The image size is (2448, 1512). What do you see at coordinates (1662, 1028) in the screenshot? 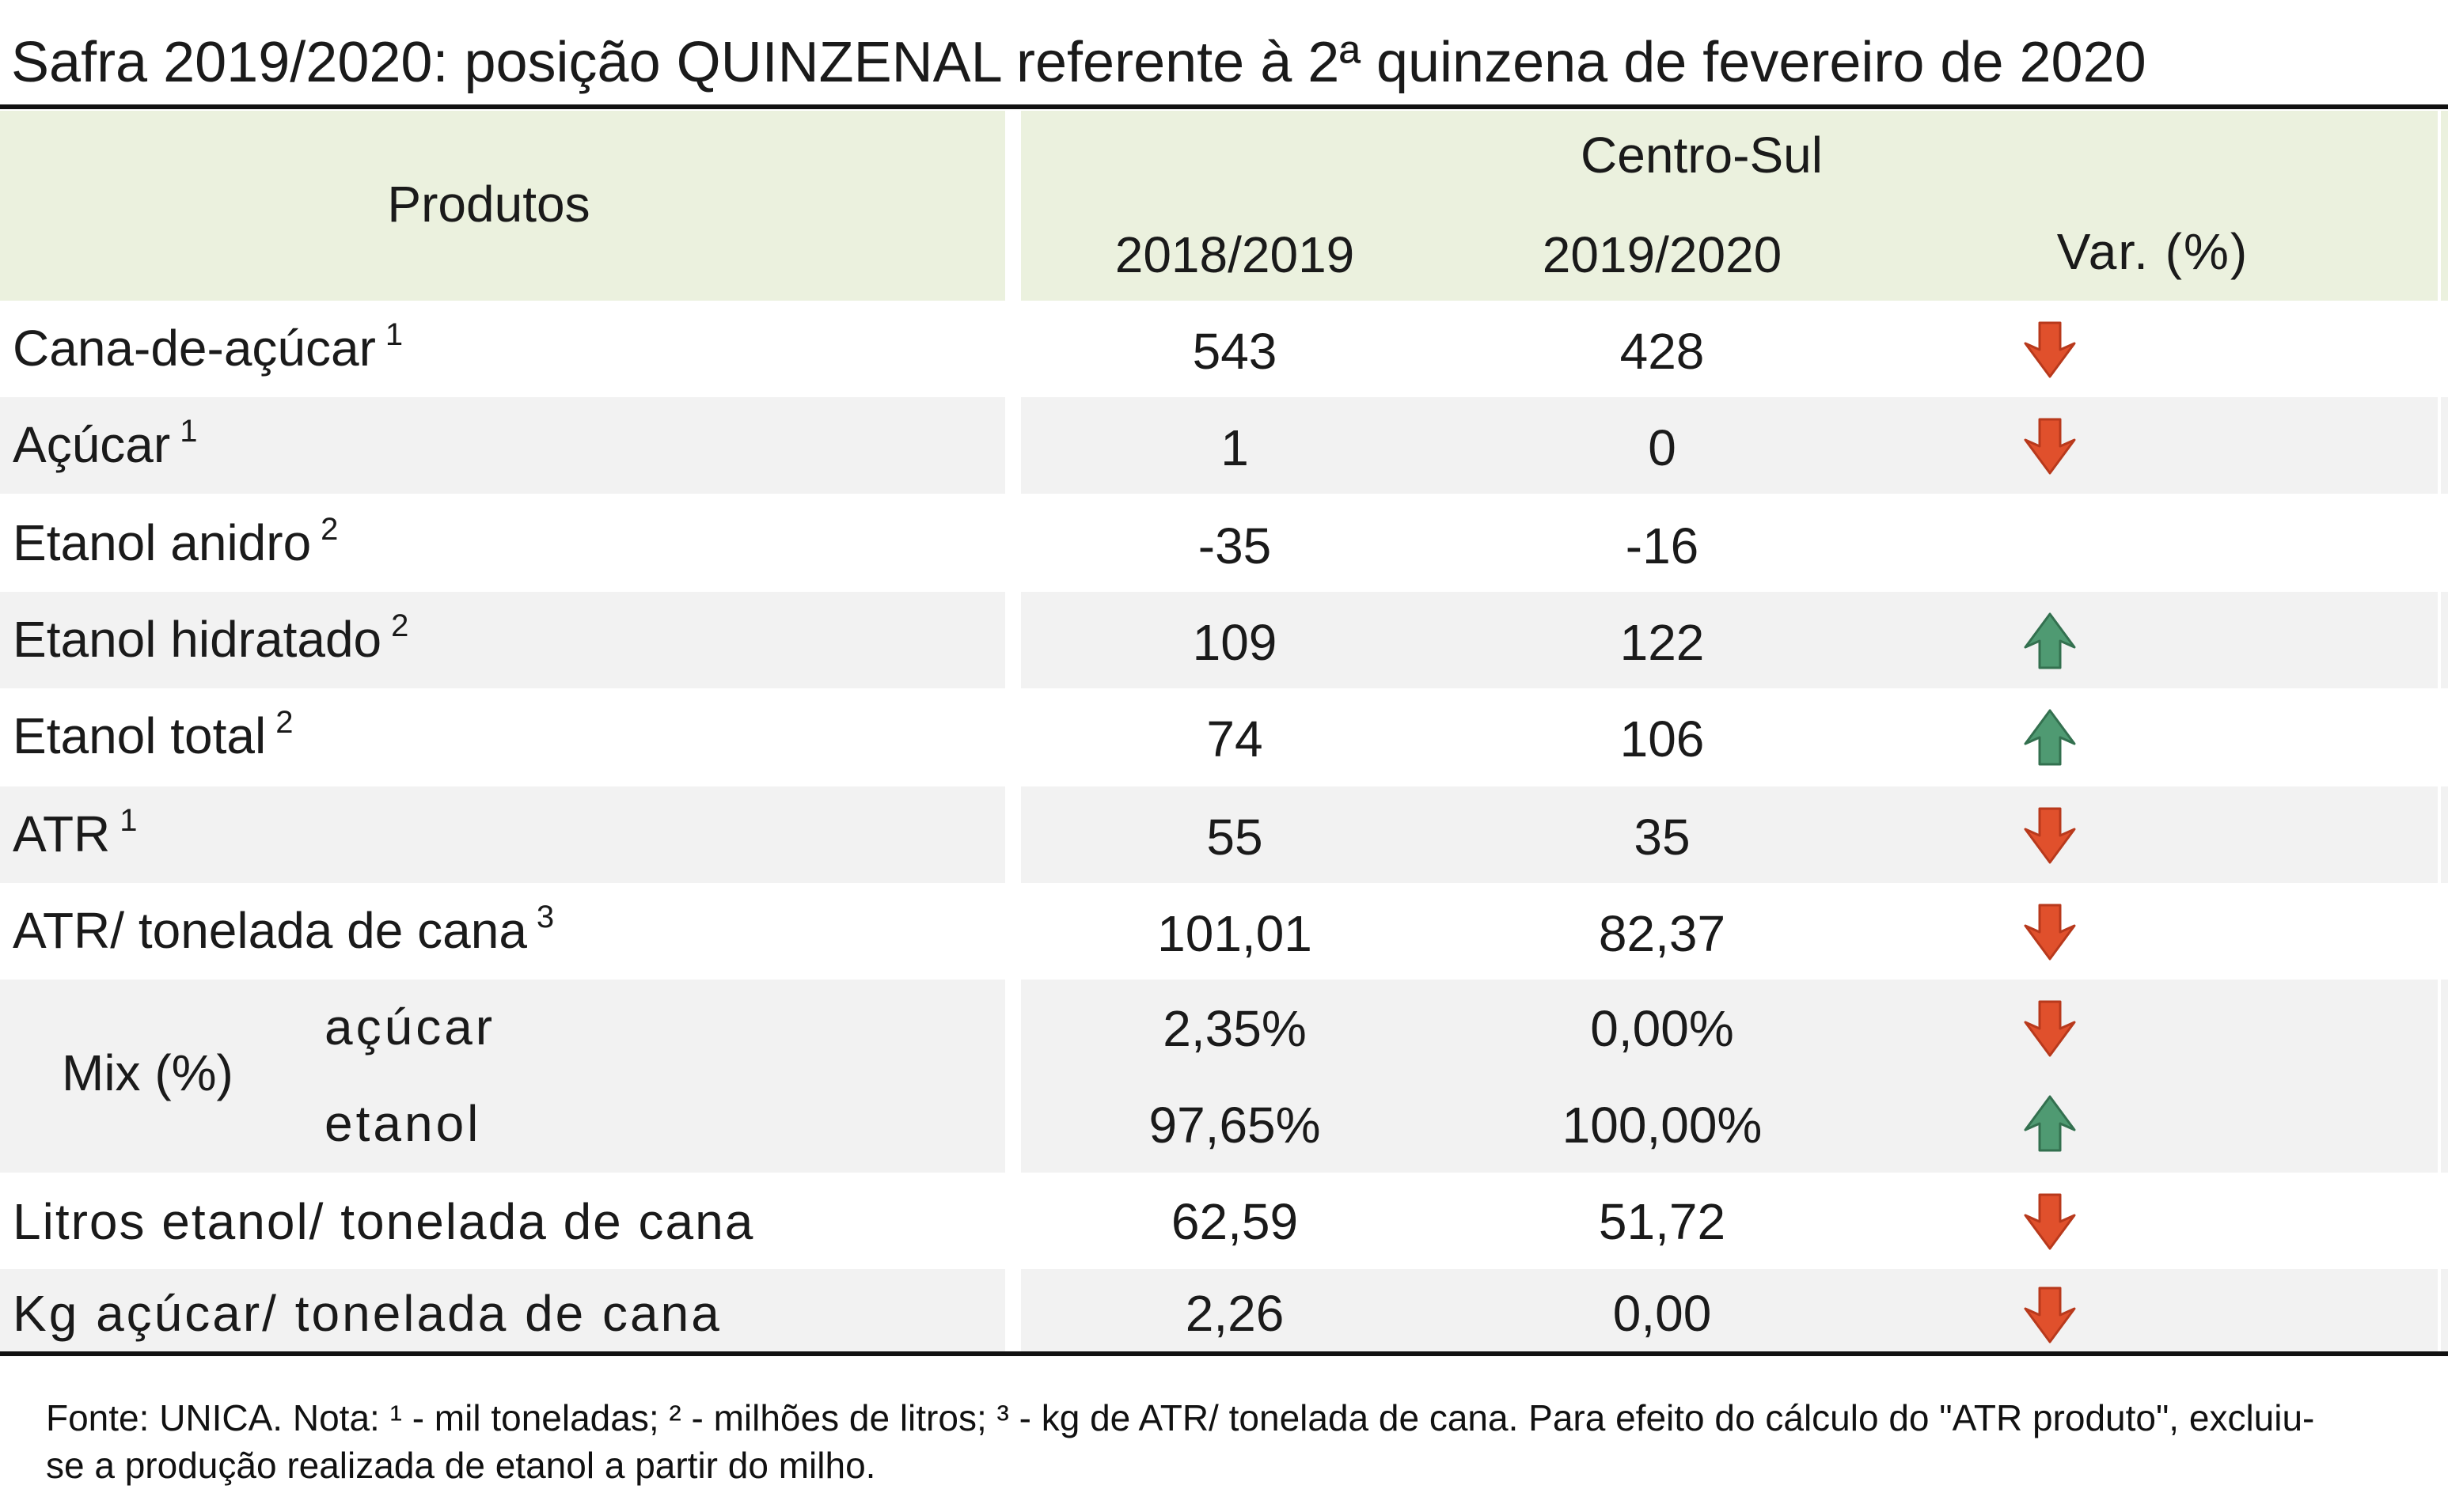
I see `cell-mix-acucar-2019: 0,00%` at bounding box center [1662, 1028].